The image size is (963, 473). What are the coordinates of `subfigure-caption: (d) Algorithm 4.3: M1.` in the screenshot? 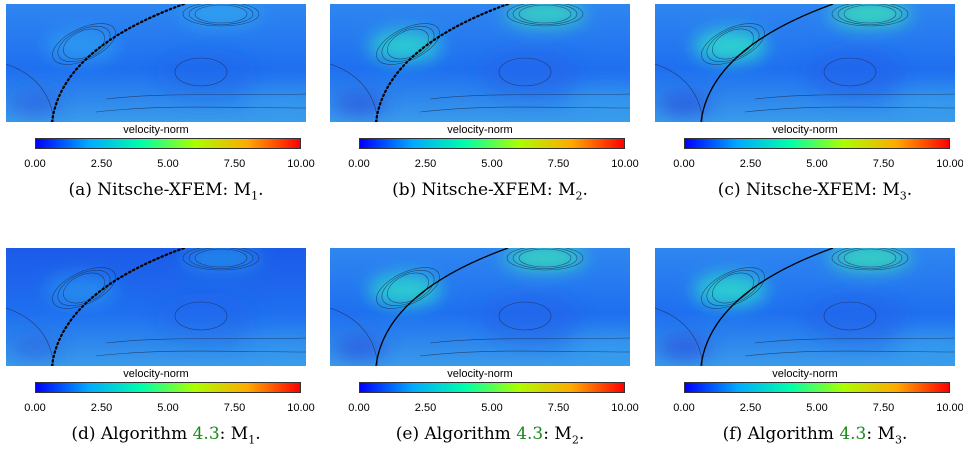 It's located at (166, 435).